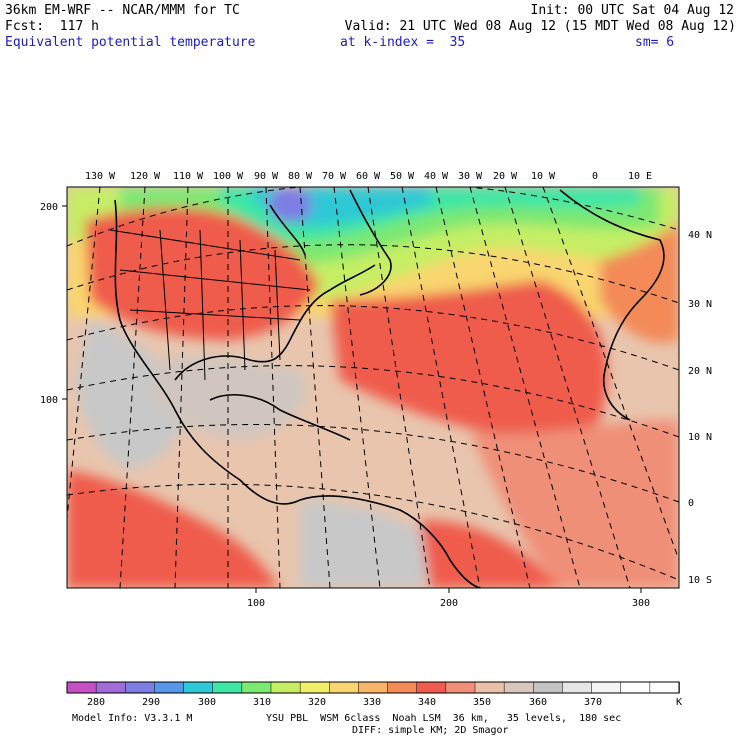 Image resolution: width=740 pixels, height=740 pixels. I want to click on lon-label: 90 W, so click(266, 176).